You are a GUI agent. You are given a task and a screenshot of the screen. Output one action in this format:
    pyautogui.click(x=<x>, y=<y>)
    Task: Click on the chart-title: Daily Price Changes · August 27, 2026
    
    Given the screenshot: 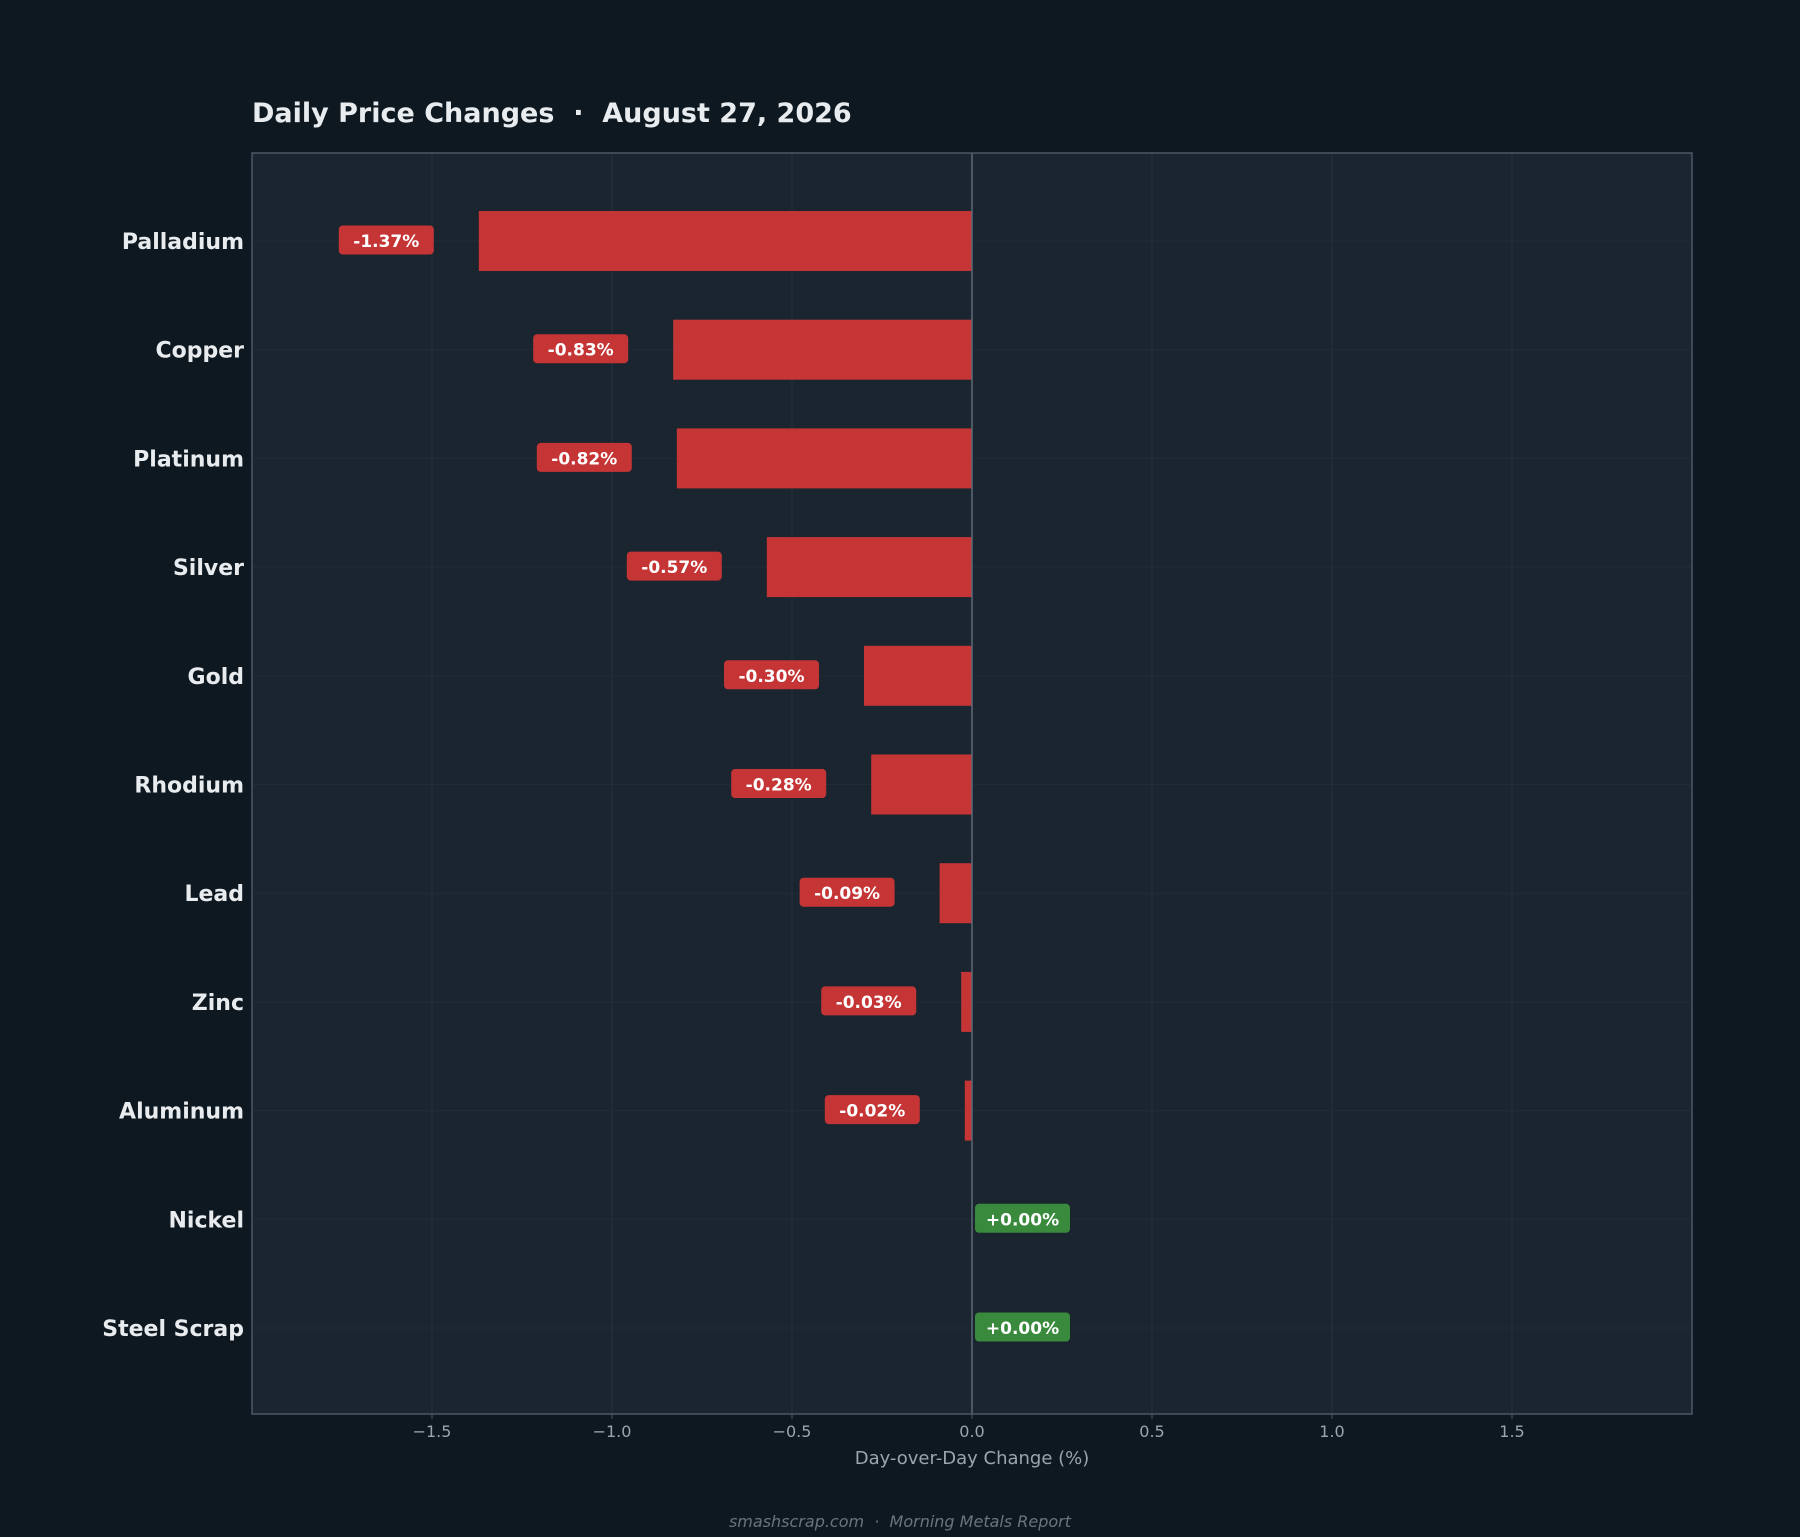 What is the action you would take?
    pyautogui.click(x=552, y=113)
    